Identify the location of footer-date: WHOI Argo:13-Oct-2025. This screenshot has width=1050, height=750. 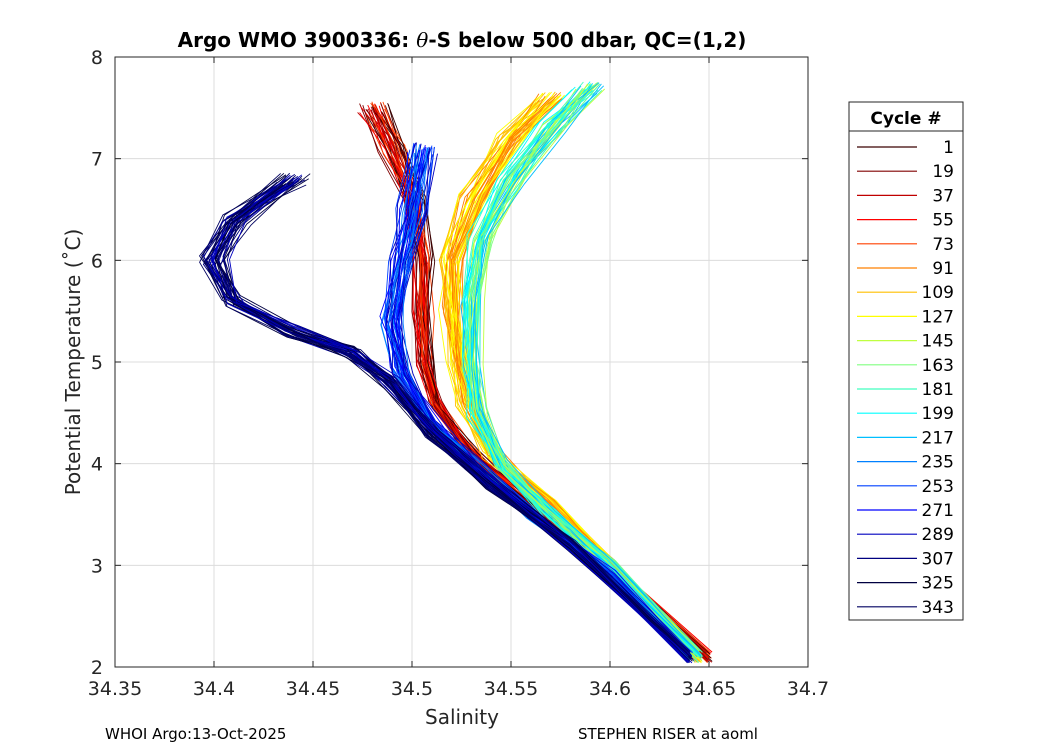
(196, 734).